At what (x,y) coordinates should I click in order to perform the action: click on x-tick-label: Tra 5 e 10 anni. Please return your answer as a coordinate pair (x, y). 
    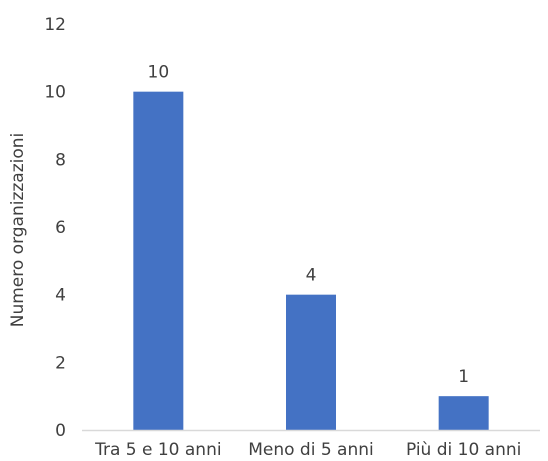
    Looking at the image, I should click on (158, 450).